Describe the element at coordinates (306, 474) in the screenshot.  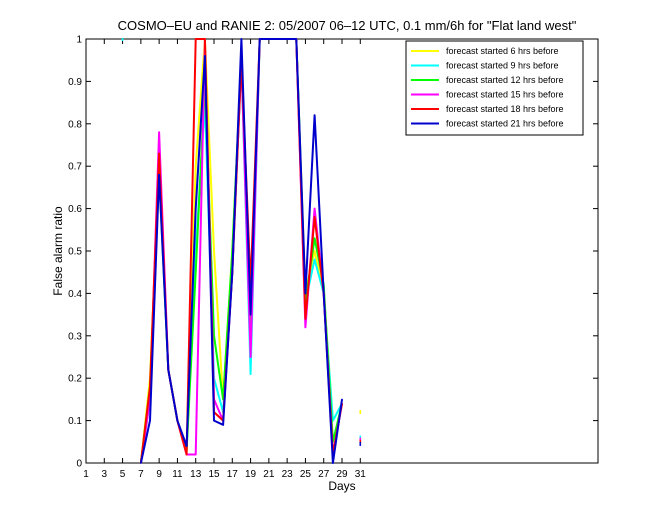
I see `x-tick-label: 25` at that location.